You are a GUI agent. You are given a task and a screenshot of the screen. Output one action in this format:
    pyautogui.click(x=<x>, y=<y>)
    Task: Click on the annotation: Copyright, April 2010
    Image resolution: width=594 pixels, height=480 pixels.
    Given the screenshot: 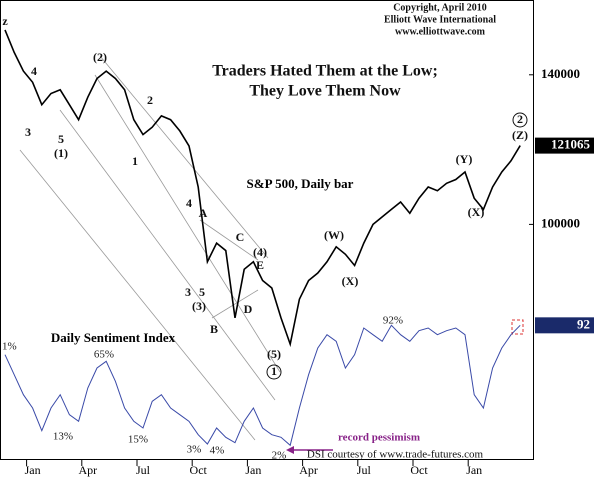 What is the action you would take?
    pyautogui.click(x=440, y=7)
    